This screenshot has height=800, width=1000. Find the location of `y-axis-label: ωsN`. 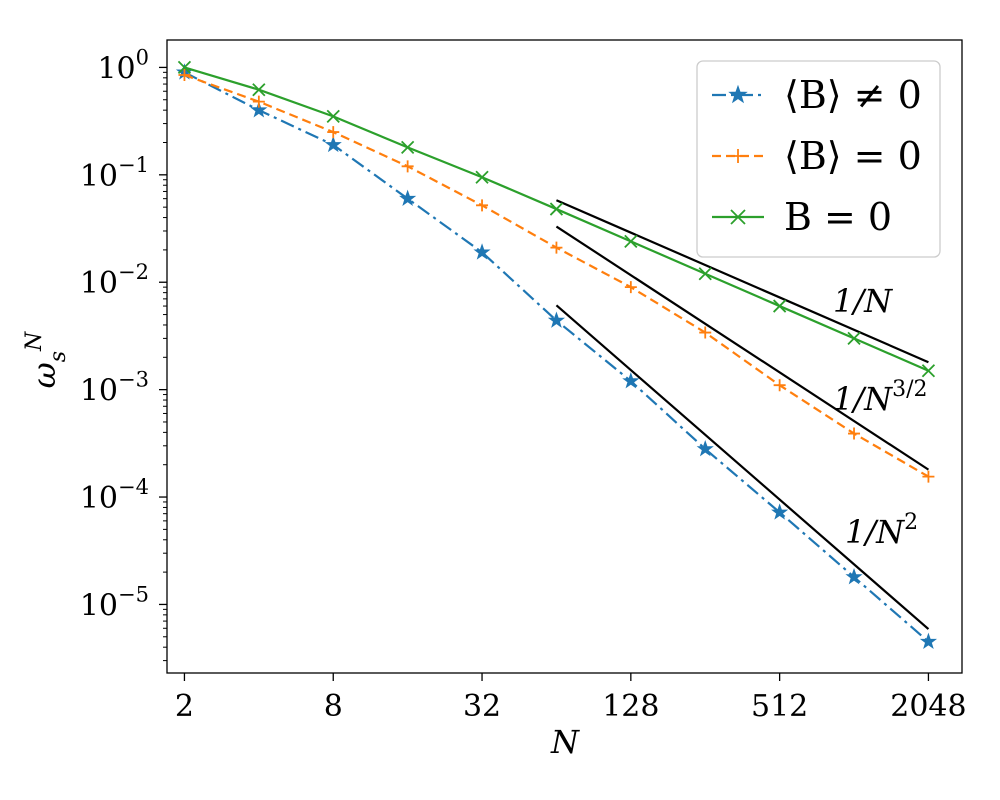

y-axis-label: ωsN is located at coordinates (46, 359).